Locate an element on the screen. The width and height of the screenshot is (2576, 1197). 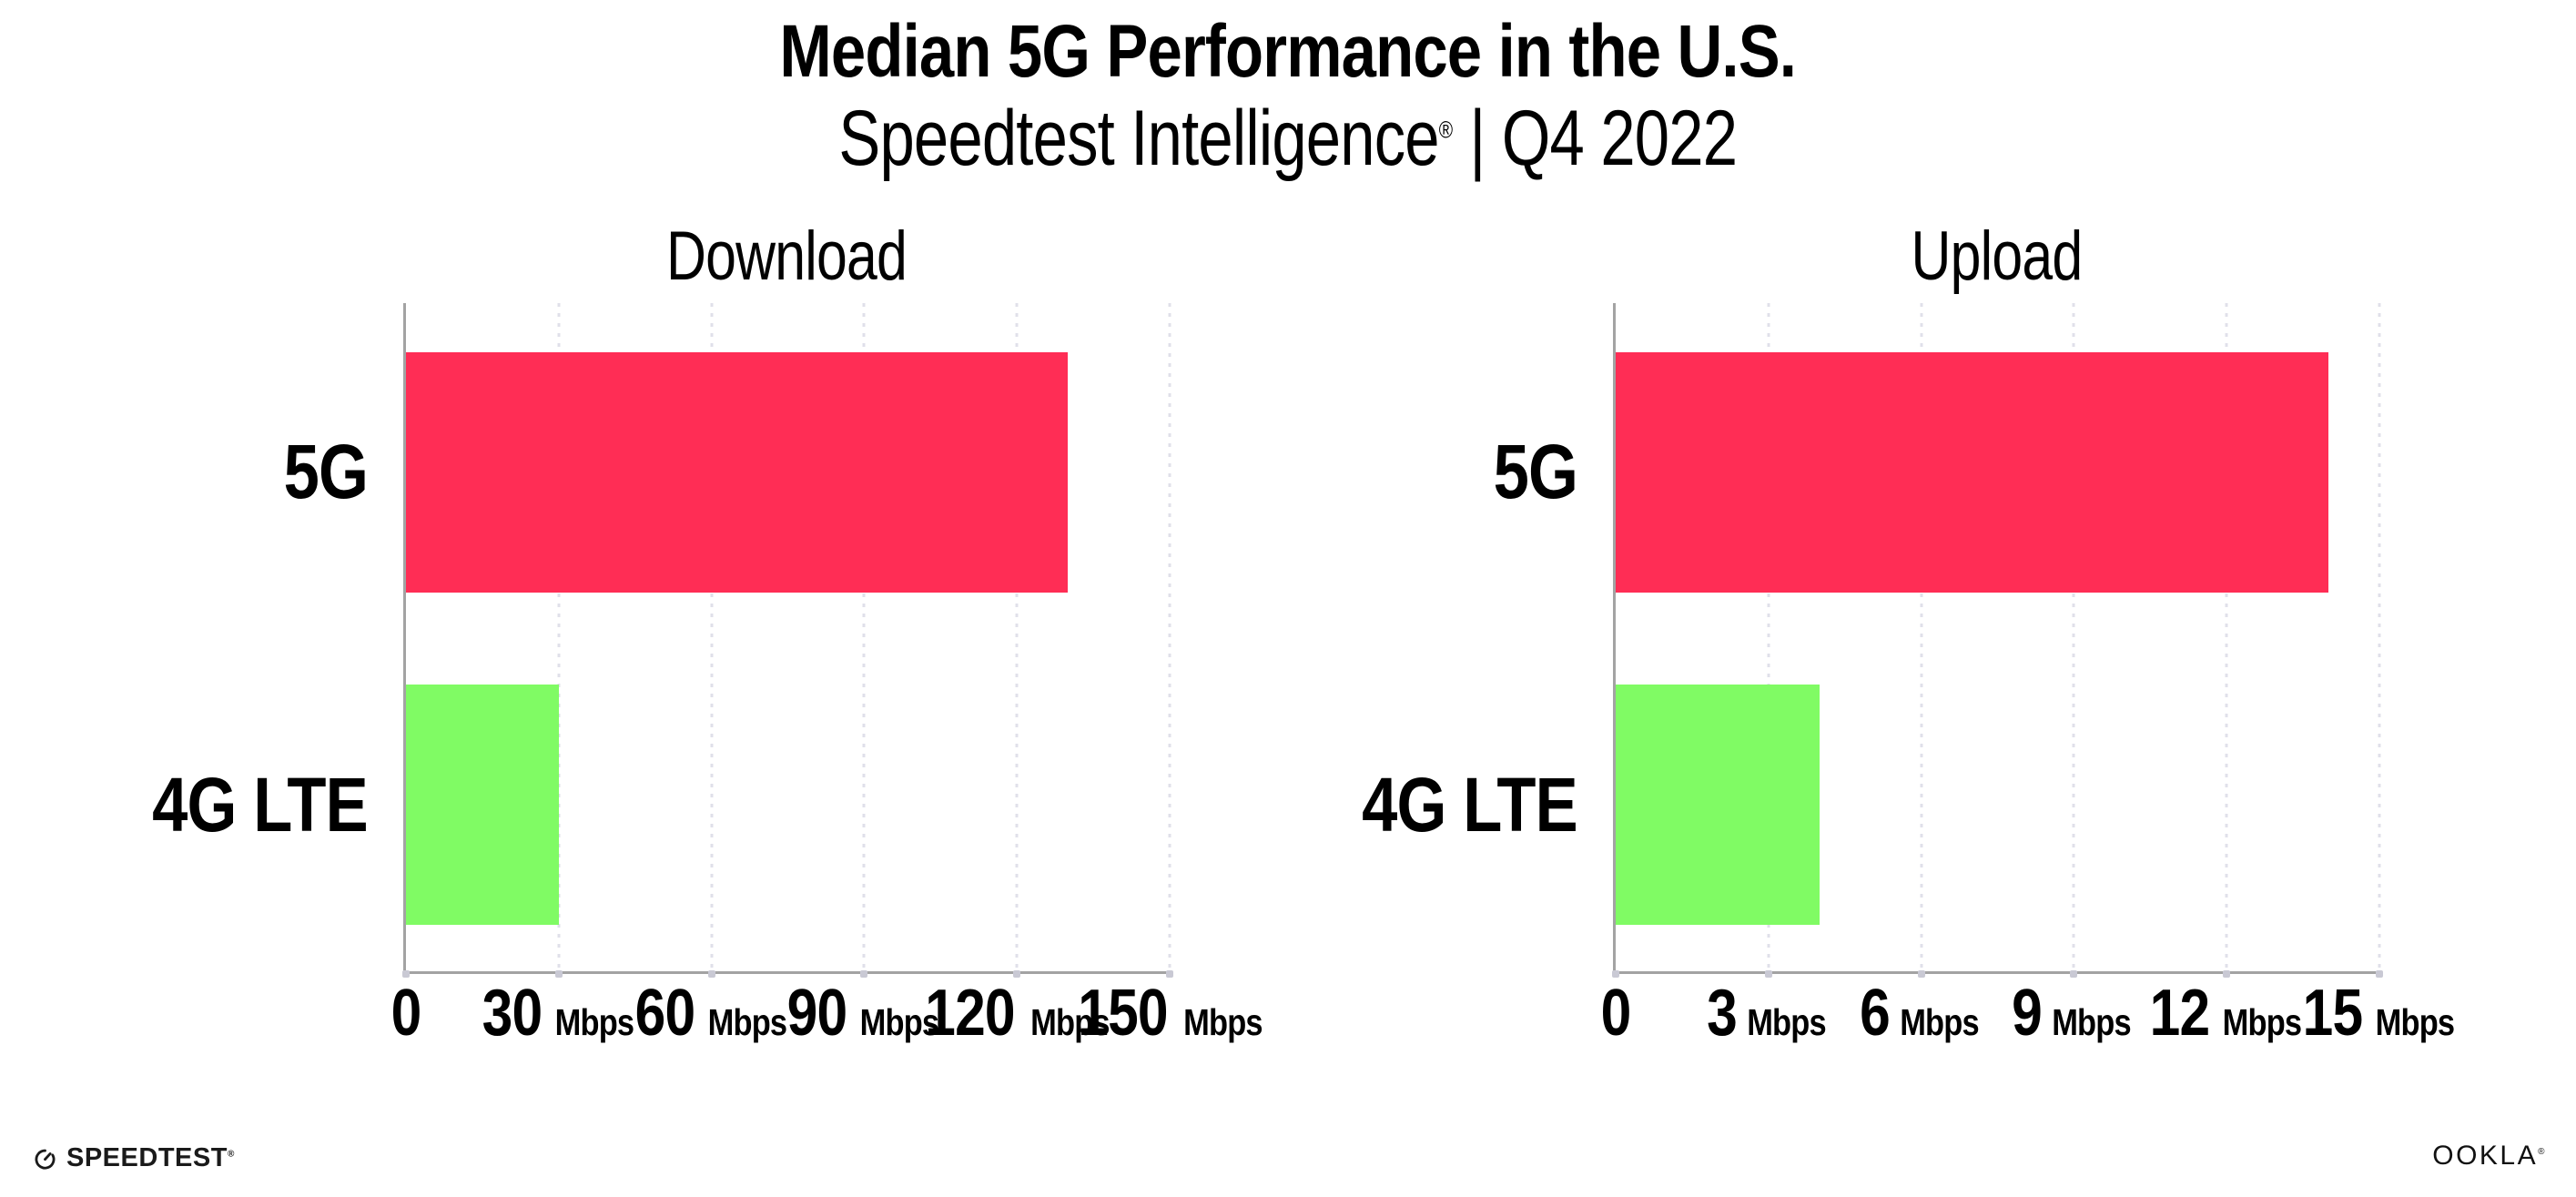
page-subtitle: Speedtest Intelligence® | Q4 2022 is located at coordinates (1288, 138).